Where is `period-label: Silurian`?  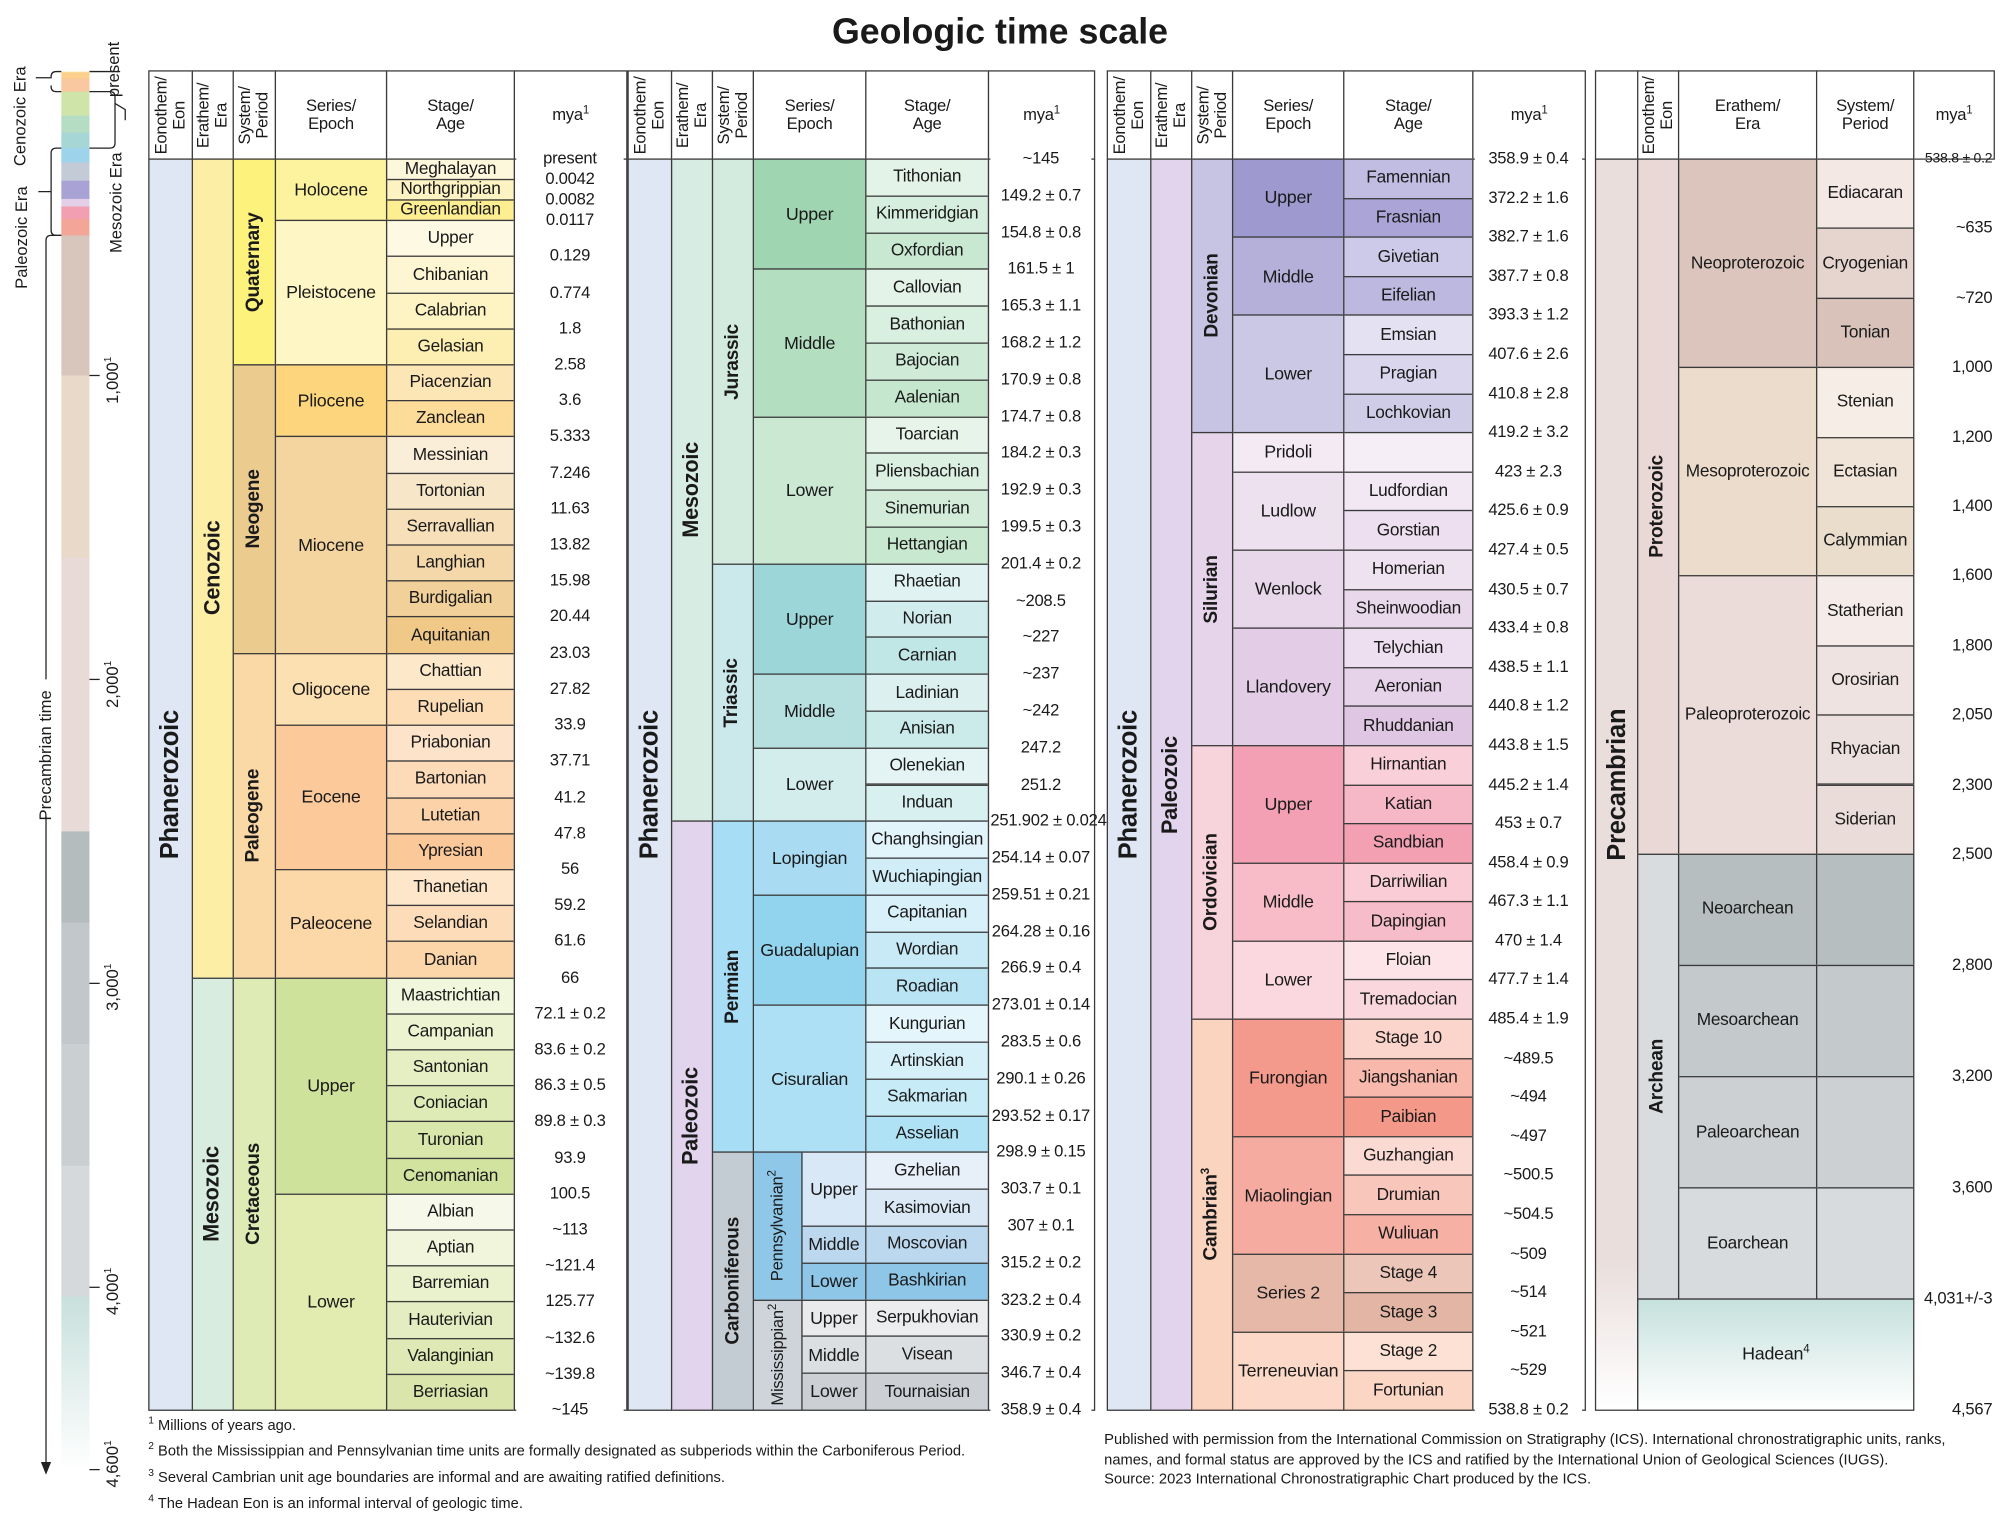 period-label: Silurian is located at coordinates (1211, 589).